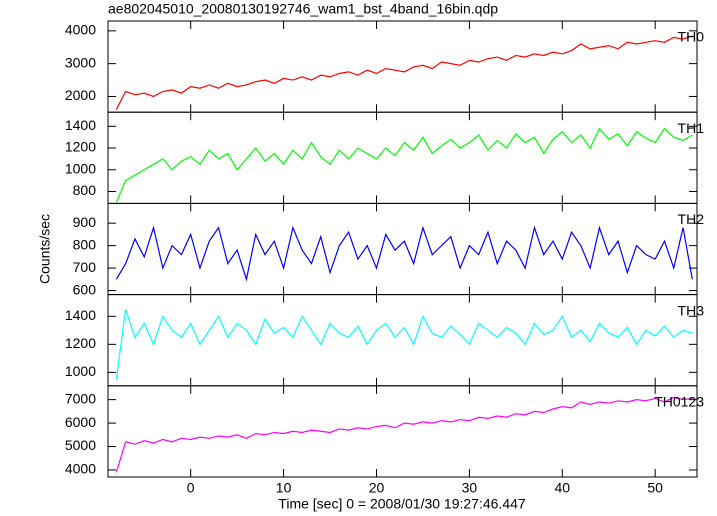 This screenshot has width=717, height=516. I want to click on x-tick-label: 50, so click(655, 488).